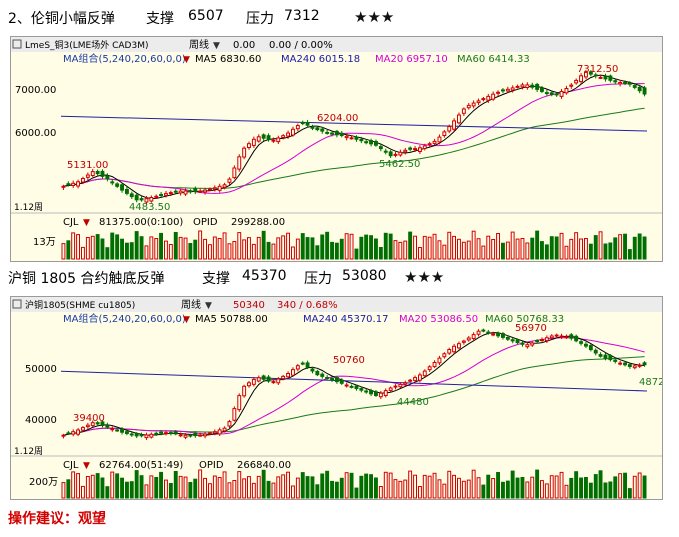 The height and width of the screenshot is (537, 679). Describe the element at coordinates (71, 222) in the screenshot. I see `chart1-volume-label: CJL` at that location.